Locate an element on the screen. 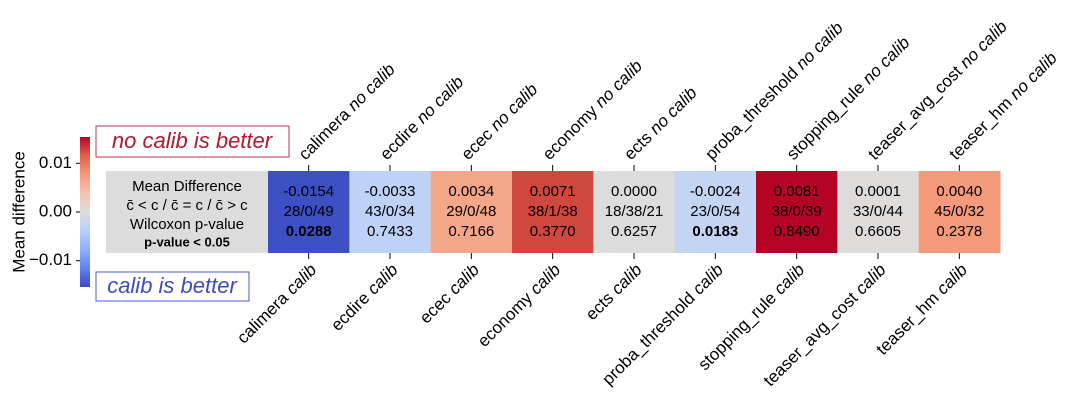  value-label: 0.0081 is located at coordinates (797, 191).